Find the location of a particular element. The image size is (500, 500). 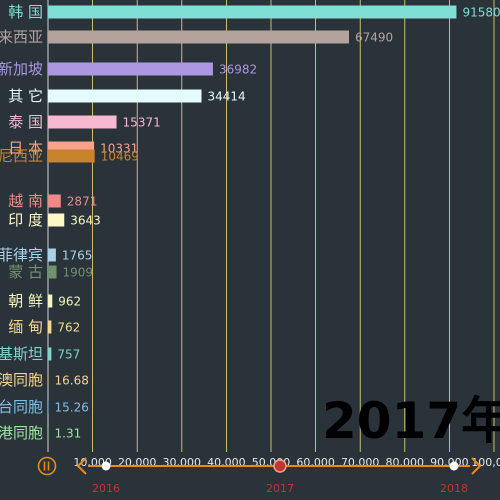

x-tick-label-5: 60,000 is located at coordinates (315, 462).